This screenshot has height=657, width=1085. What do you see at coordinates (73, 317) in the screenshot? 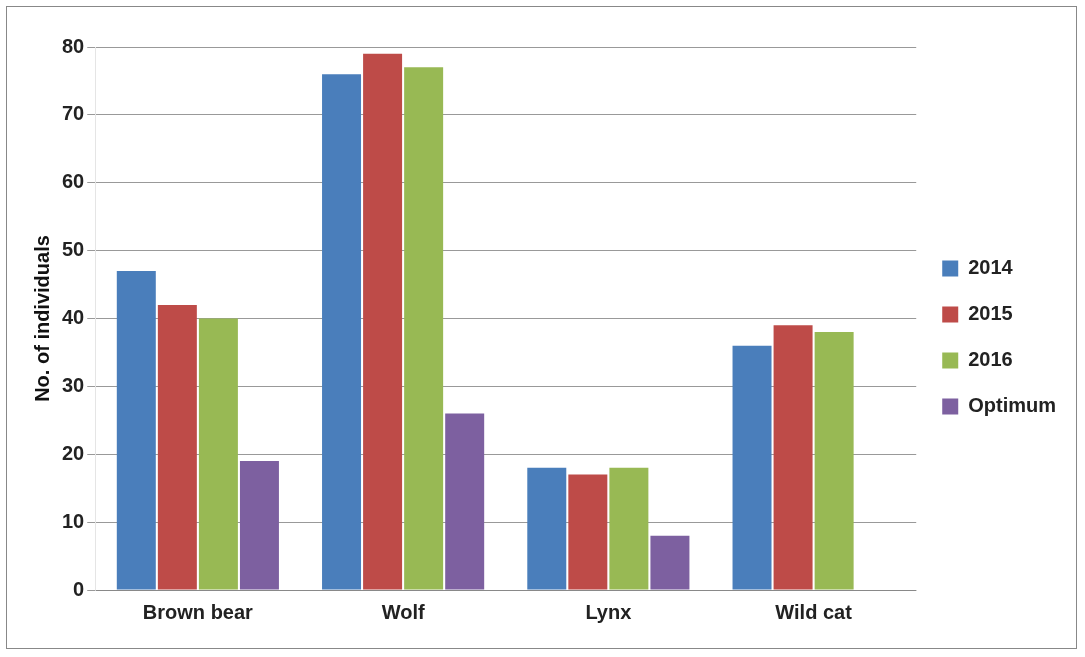
I see `y-tick-label: 40` at bounding box center [73, 317].